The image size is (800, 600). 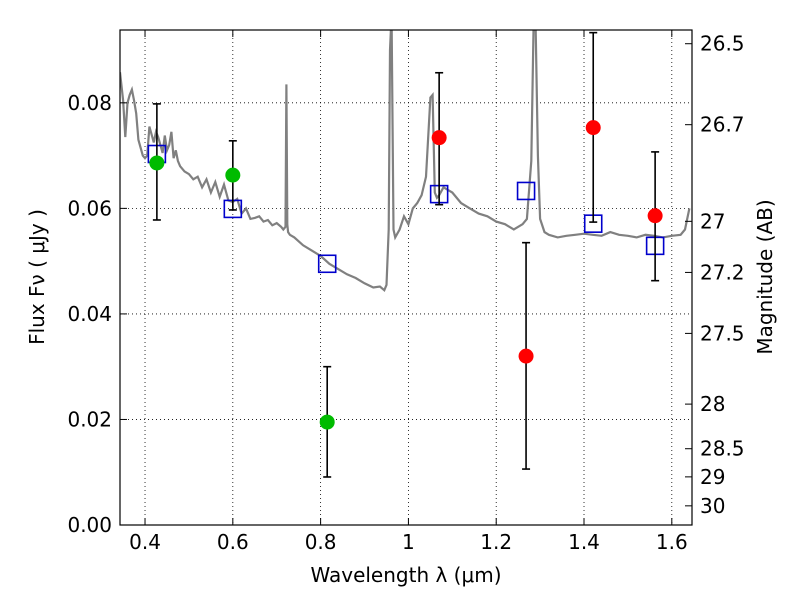 I want to click on x-tick-label: 0.4, so click(x=145, y=542).